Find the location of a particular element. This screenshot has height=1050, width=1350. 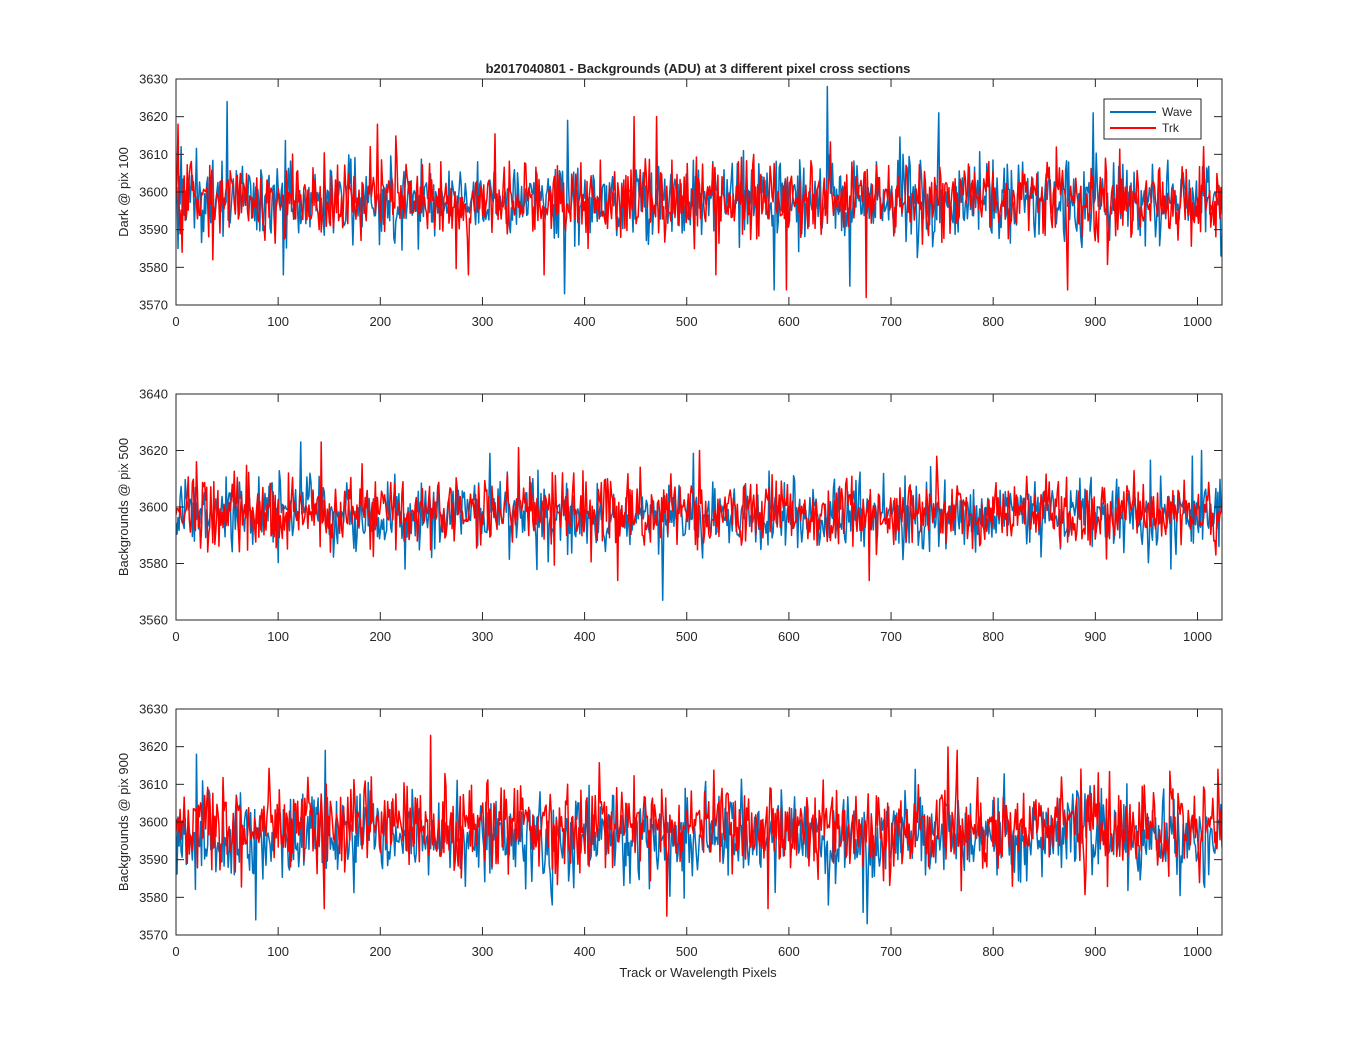

y-axis-label-2: Backgrounds @ pix 500 is located at coordinates (123, 507).